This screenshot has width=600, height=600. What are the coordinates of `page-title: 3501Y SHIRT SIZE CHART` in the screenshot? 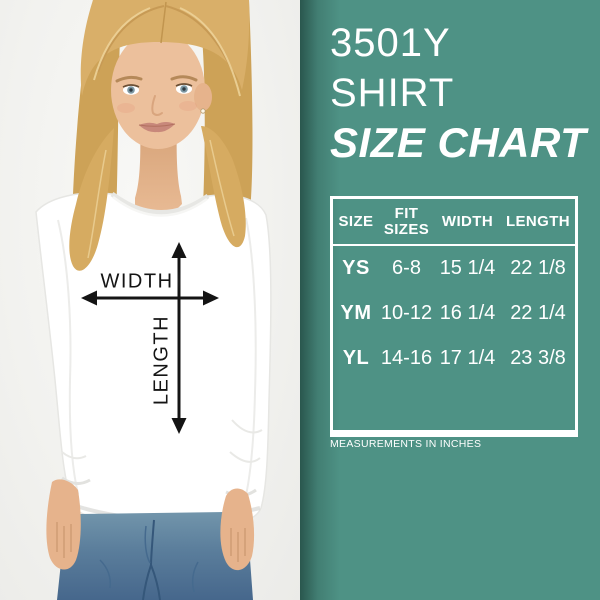 It's located at (458, 93).